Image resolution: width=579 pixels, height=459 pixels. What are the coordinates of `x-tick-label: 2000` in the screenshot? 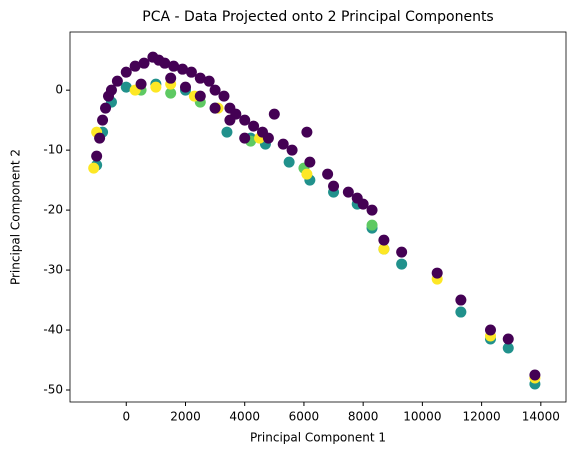 It's located at (185, 417).